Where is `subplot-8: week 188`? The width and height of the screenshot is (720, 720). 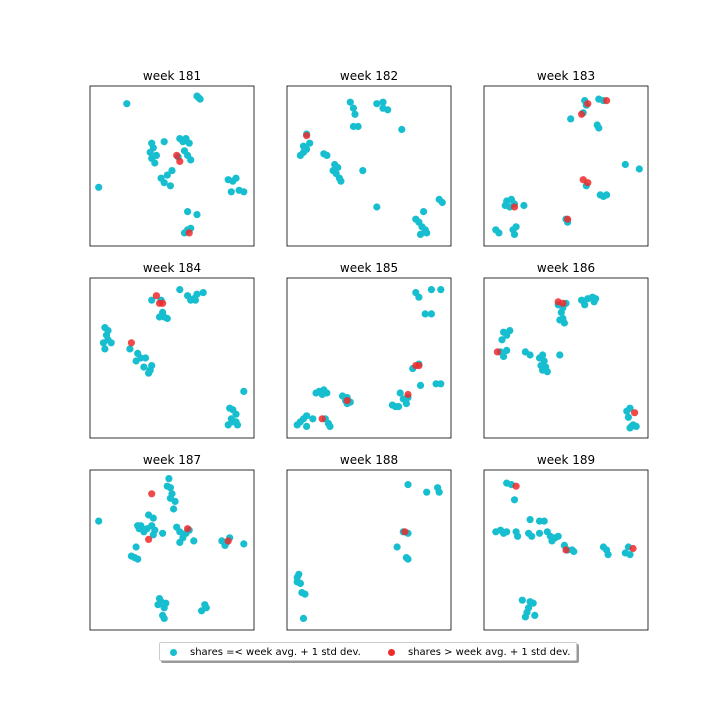 subplot-8: week 188 is located at coordinates (369, 542).